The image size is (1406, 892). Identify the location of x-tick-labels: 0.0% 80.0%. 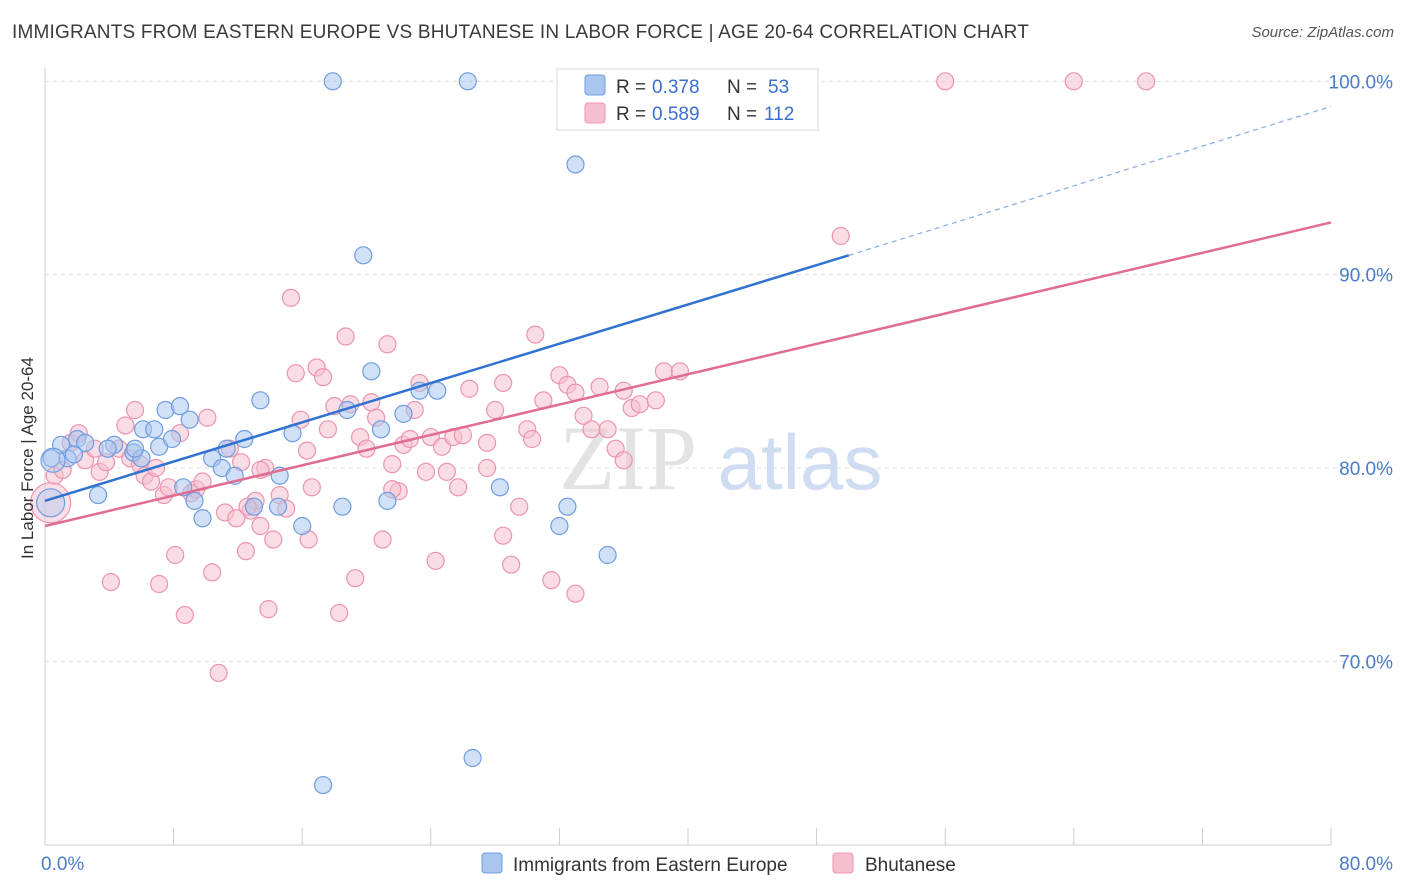
(717, 864).